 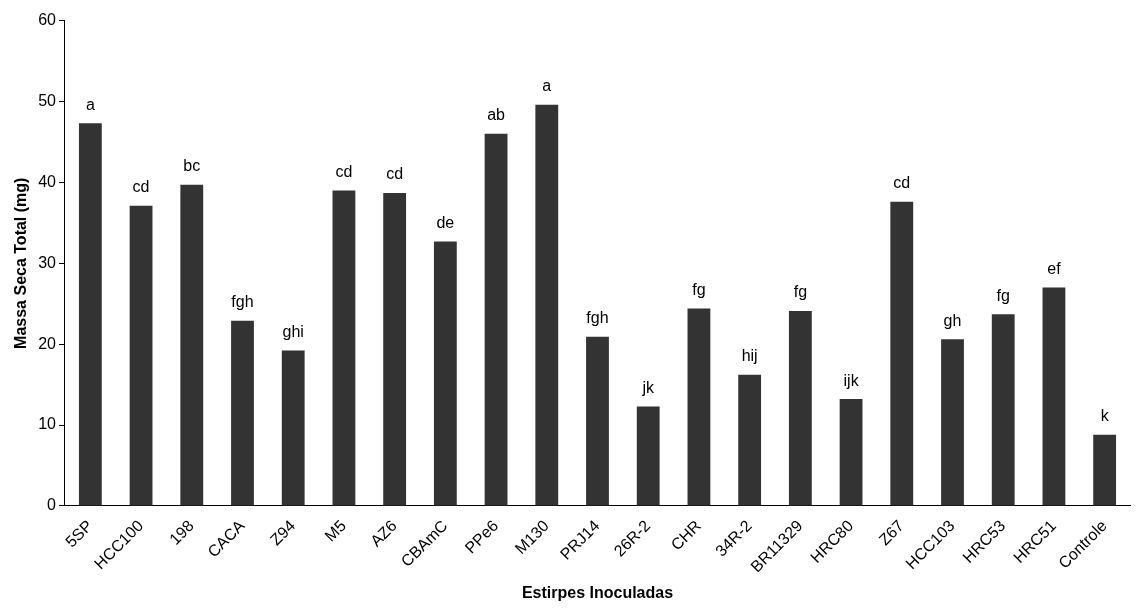 What do you see at coordinates (79, 533) in the screenshot?
I see `x-tick-label: 5SP` at bounding box center [79, 533].